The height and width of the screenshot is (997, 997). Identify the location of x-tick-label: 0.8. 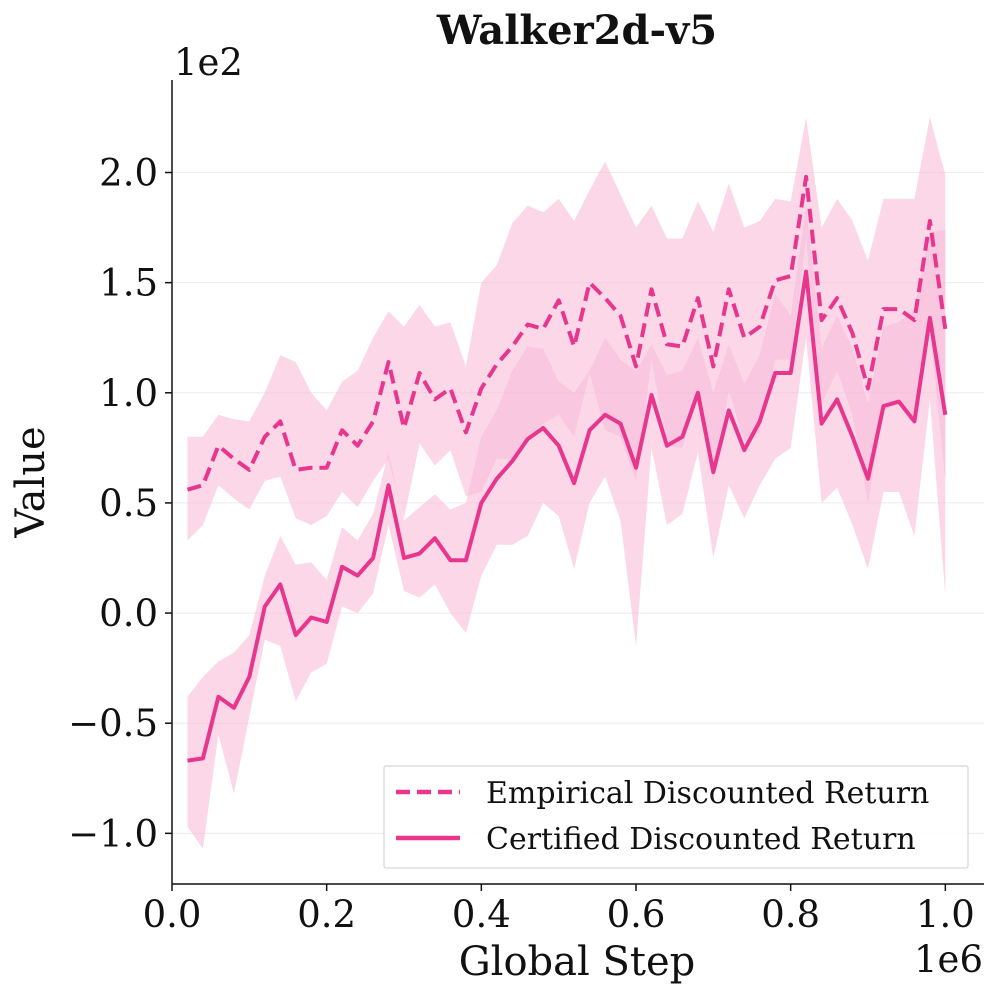
(790, 914).